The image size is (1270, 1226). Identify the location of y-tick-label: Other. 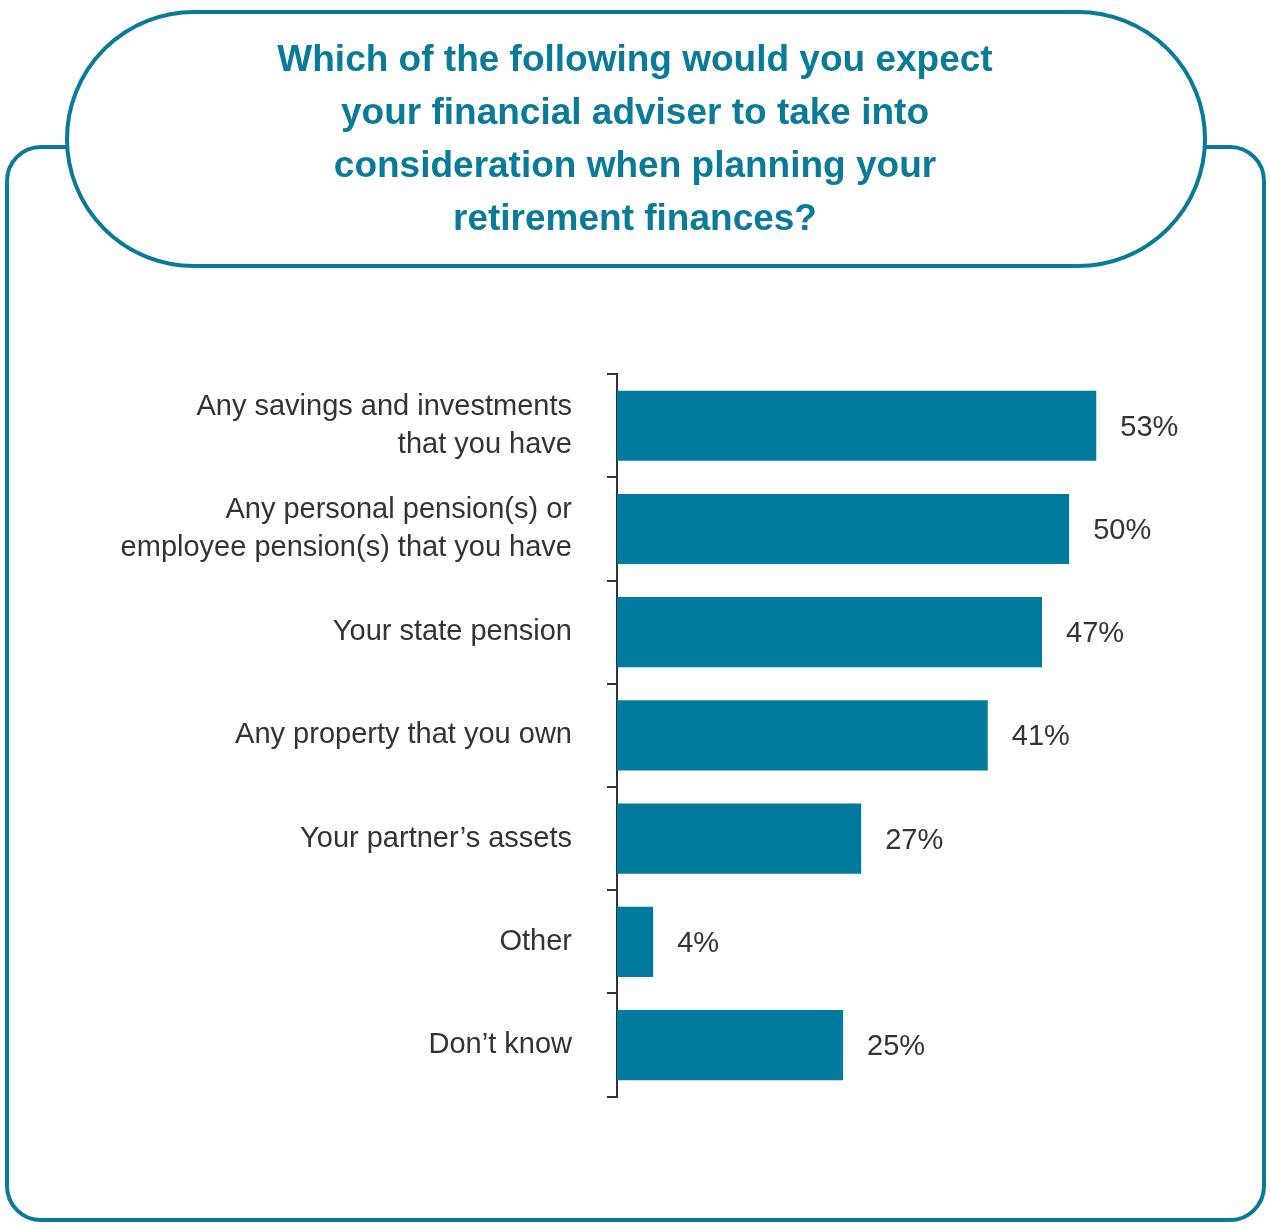
(536, 939).